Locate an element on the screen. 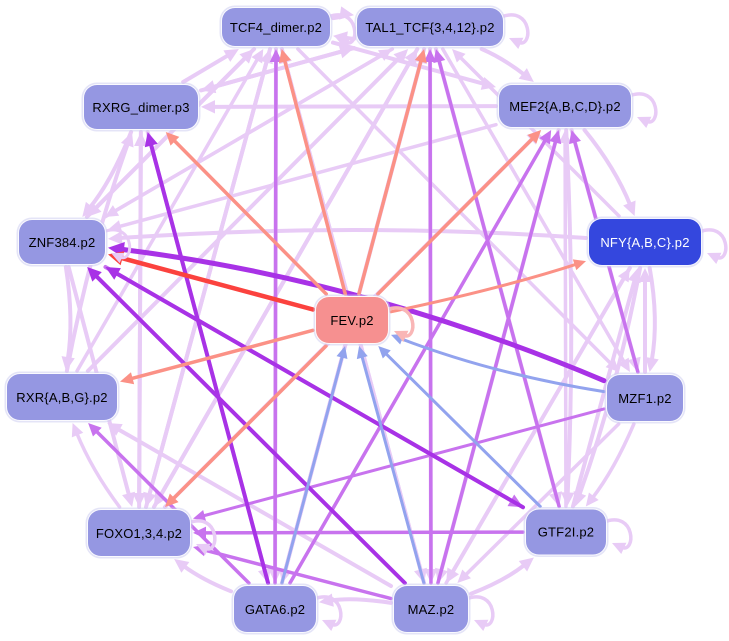  edge-fev-mef2 is located at coordinates (459, 213).